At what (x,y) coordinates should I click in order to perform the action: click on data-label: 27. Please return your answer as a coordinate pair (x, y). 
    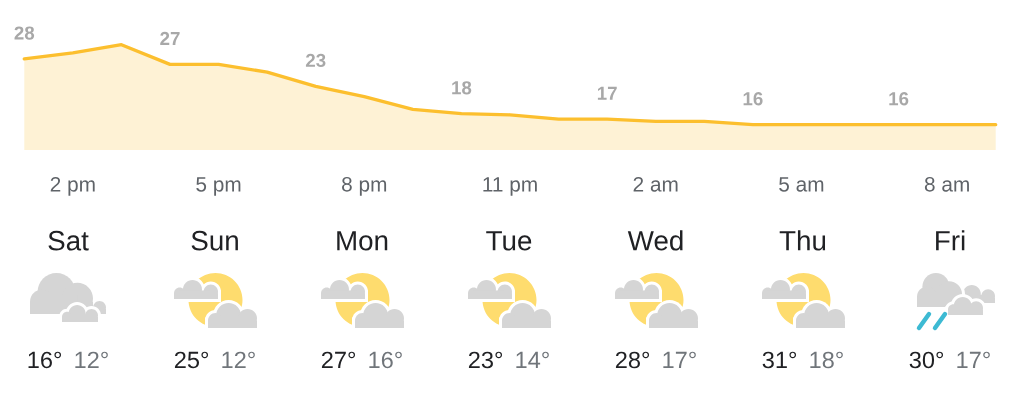
    Looking at the image, I should click on (170, 38).